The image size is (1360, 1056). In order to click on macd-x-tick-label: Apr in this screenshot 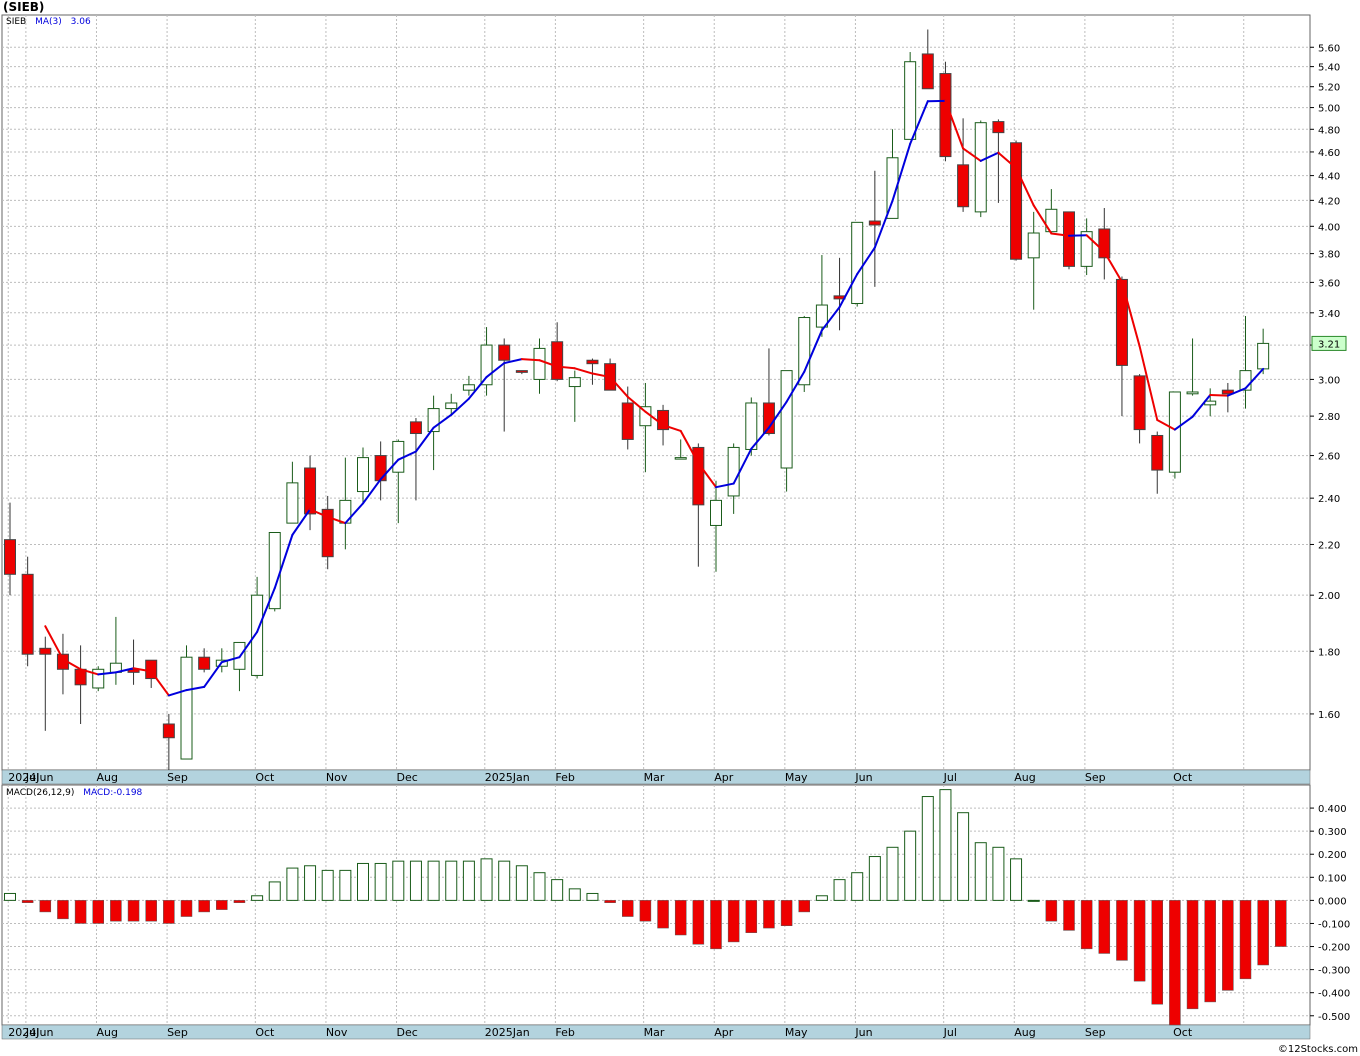, I will do `click(724, 1032)`.